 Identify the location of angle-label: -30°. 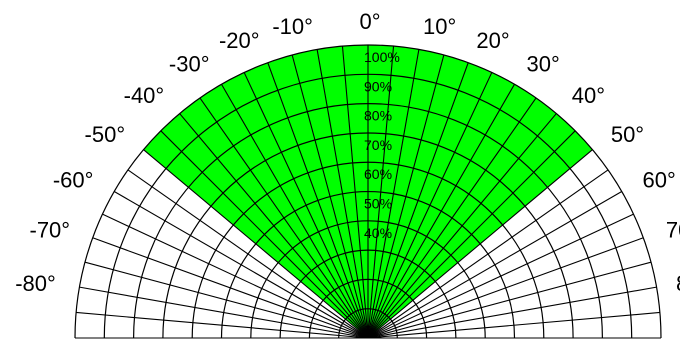
(189, 63).